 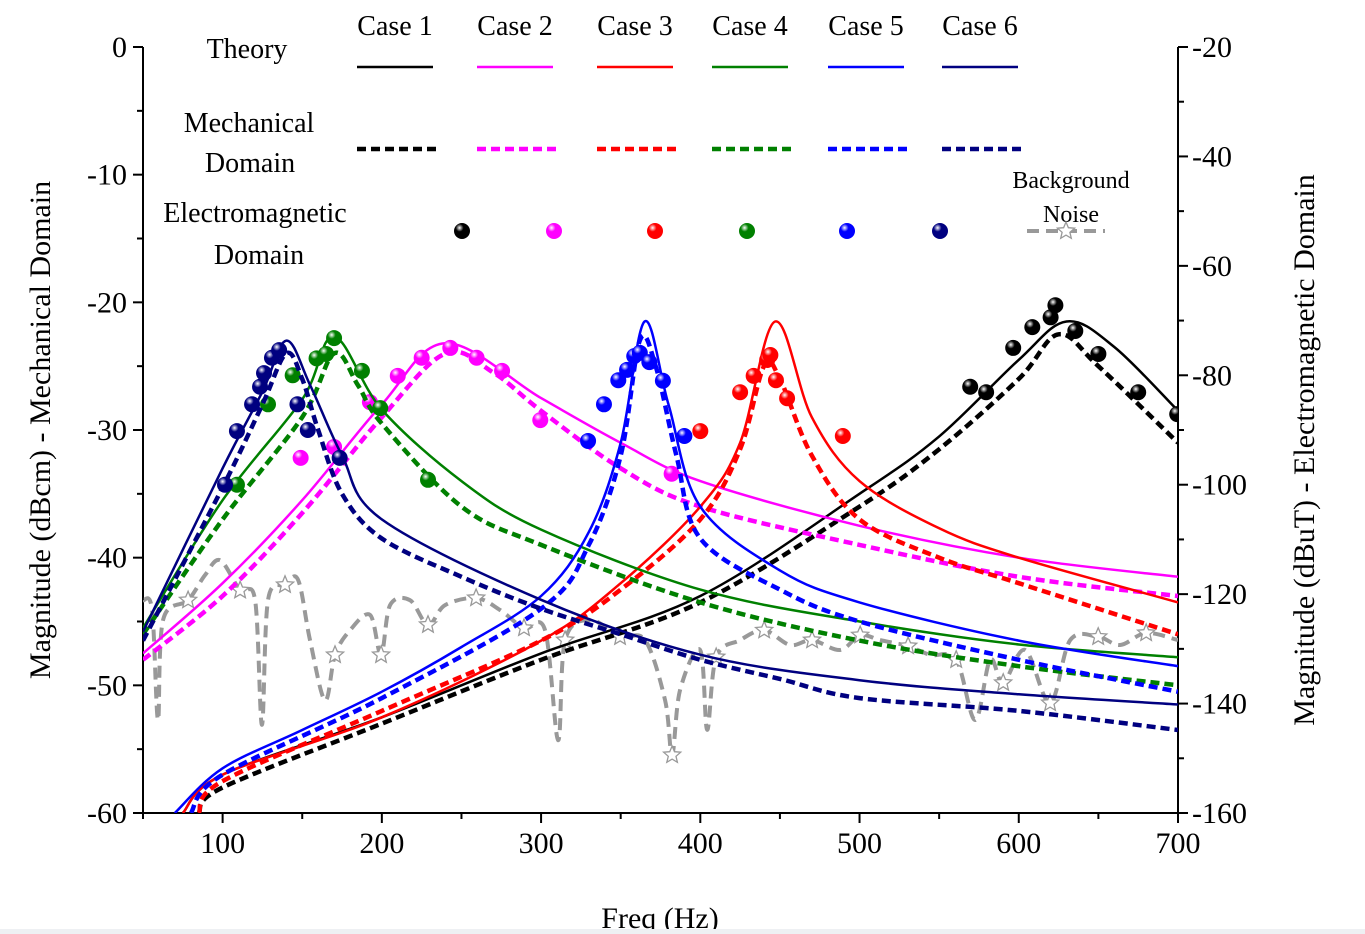 I want to click on window-bottom-edge, so click(x=682, y=931).